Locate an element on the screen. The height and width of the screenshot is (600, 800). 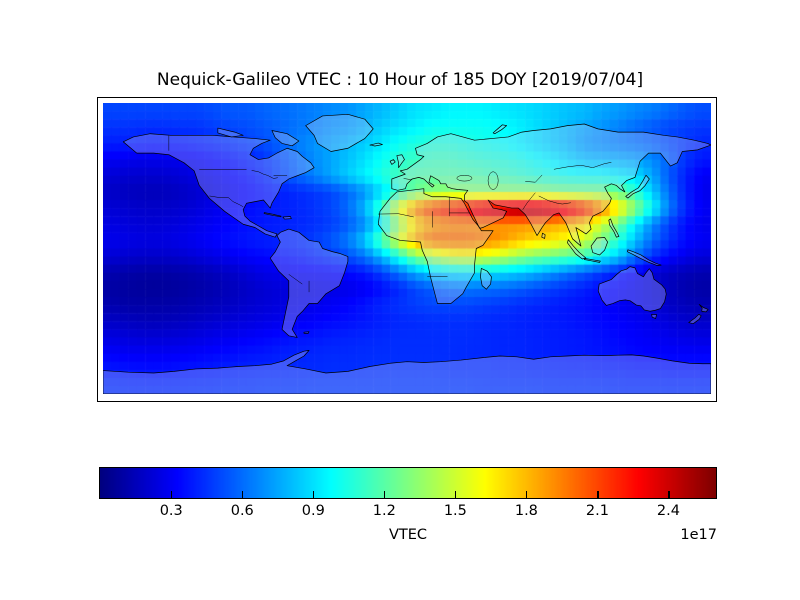
new-zealand-south-coast is located at coordinates (695, 318).